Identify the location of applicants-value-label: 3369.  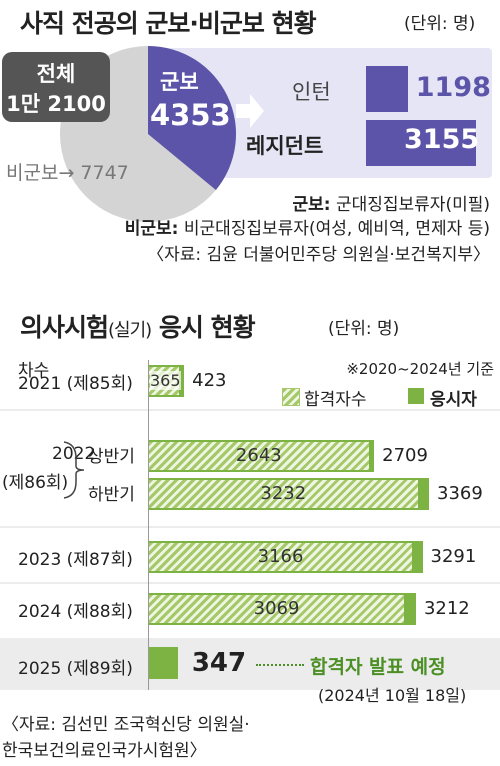
(460, 493).